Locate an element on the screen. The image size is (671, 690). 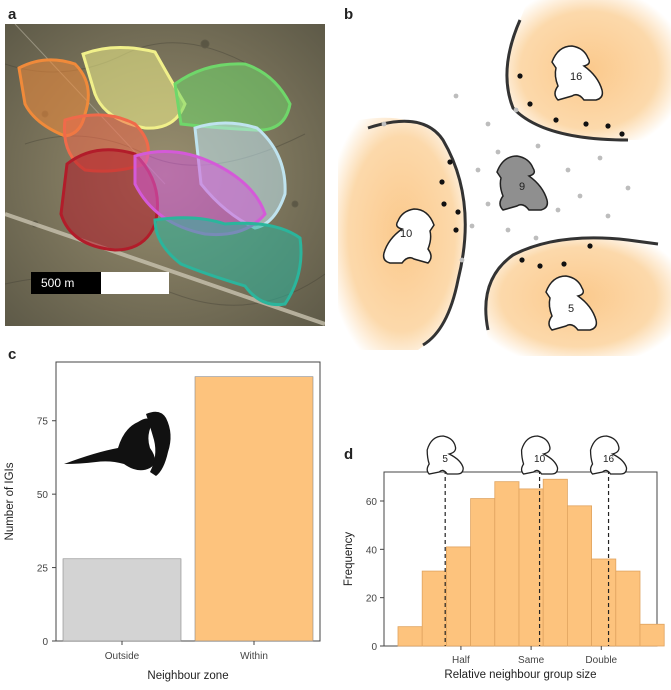
x-tick-label: Double is located at coordinates (601, 660).